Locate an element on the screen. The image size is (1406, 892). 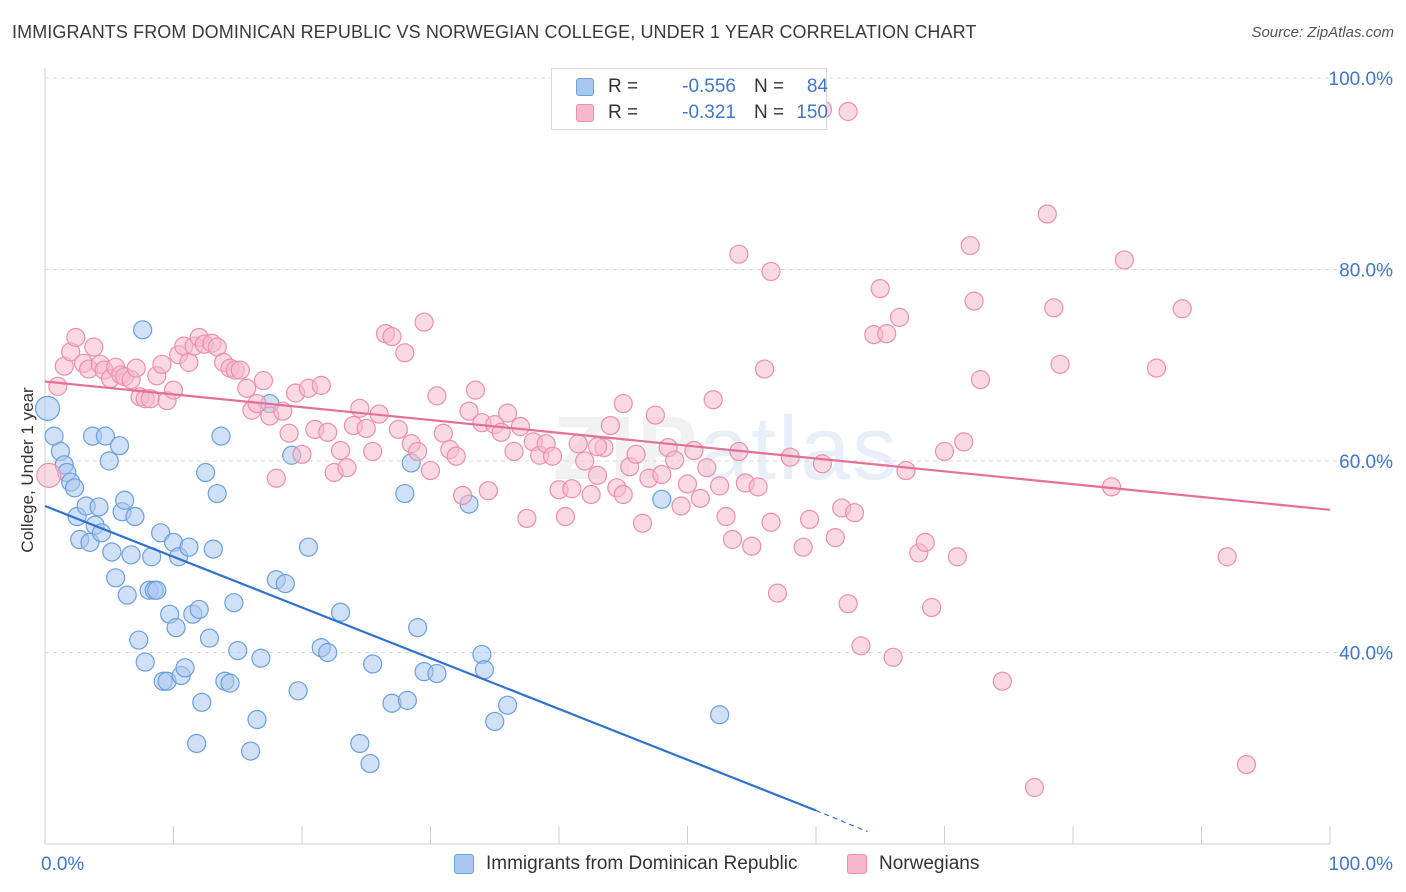
n-label: N = is located at coordinates (769, 112).